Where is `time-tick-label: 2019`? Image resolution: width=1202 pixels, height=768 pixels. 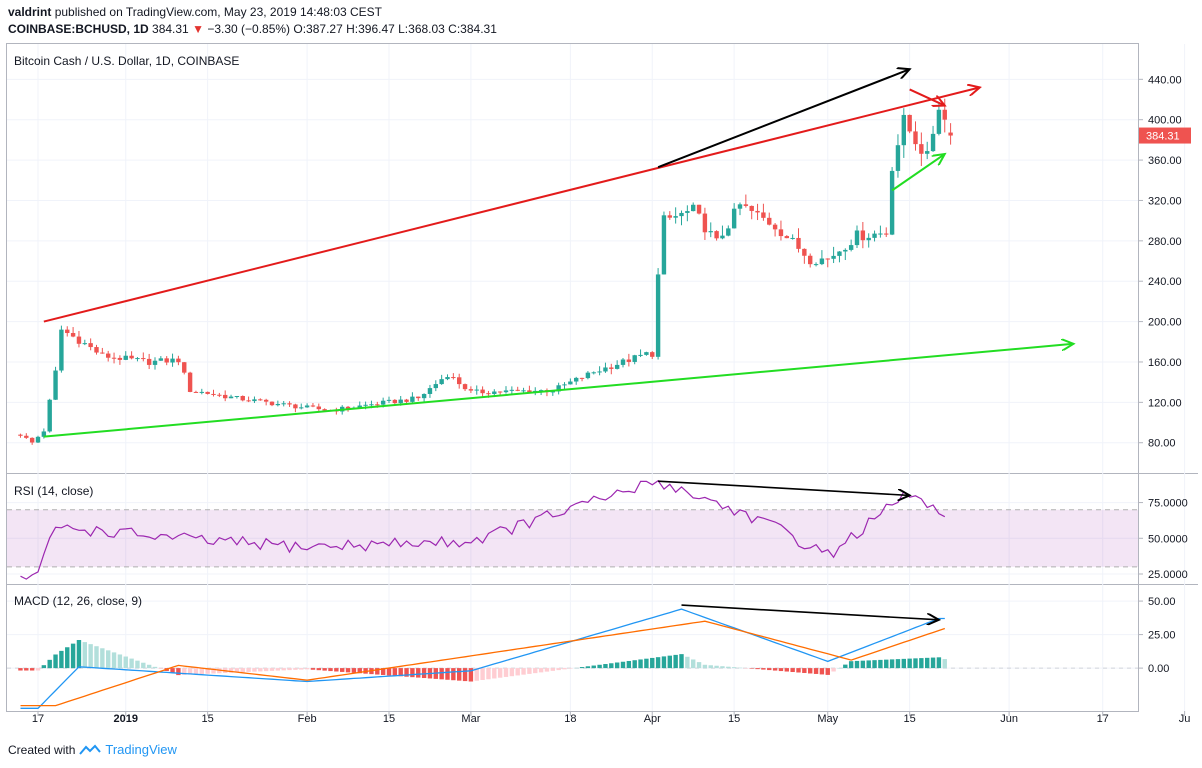 time-tick-label: 2019 is located at coordinates (126, 719).